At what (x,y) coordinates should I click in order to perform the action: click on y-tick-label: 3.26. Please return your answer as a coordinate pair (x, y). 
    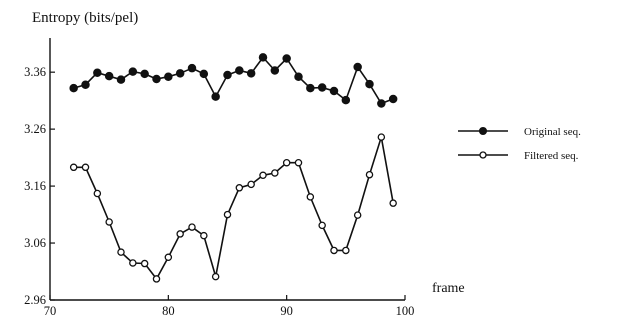
    Looking at the image, I should click on (35, 129).